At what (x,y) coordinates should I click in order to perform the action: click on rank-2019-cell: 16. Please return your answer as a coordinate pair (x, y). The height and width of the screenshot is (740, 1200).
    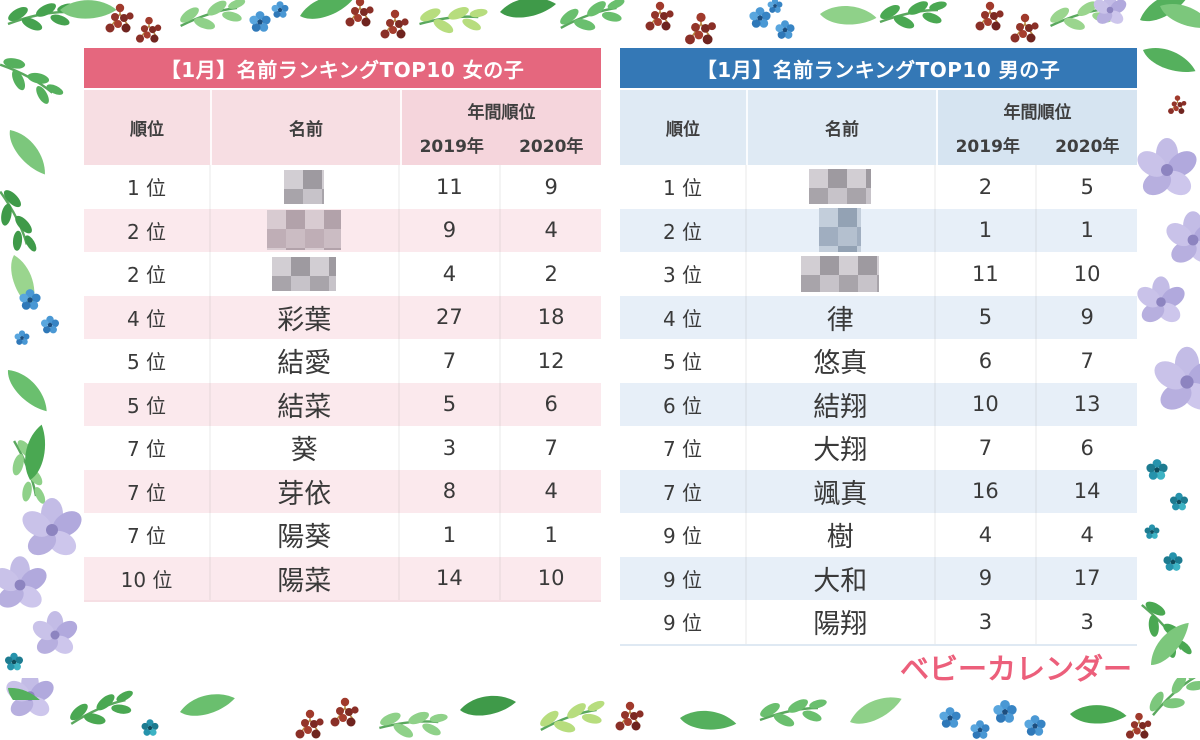
    Looking at the image, I should click on (984, 491).